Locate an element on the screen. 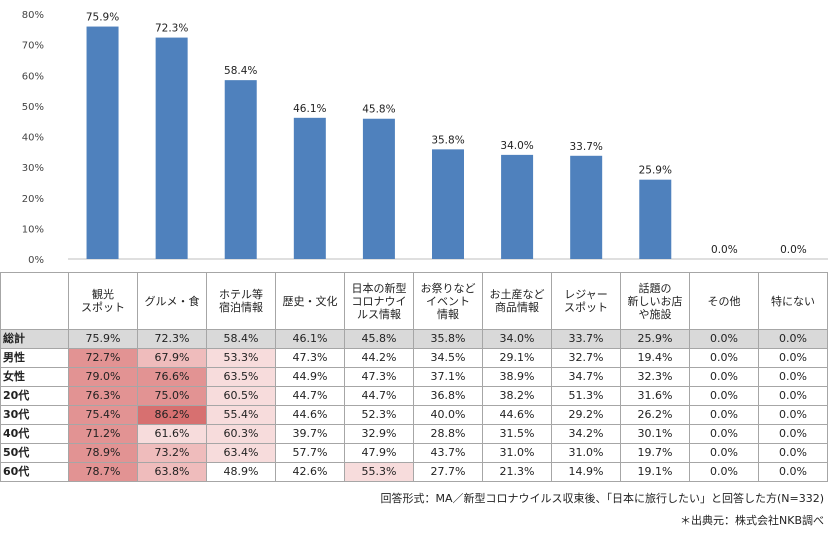 The image size is (840, 537). column-header-line: ルス情報 is located at coordinates (379, 314).